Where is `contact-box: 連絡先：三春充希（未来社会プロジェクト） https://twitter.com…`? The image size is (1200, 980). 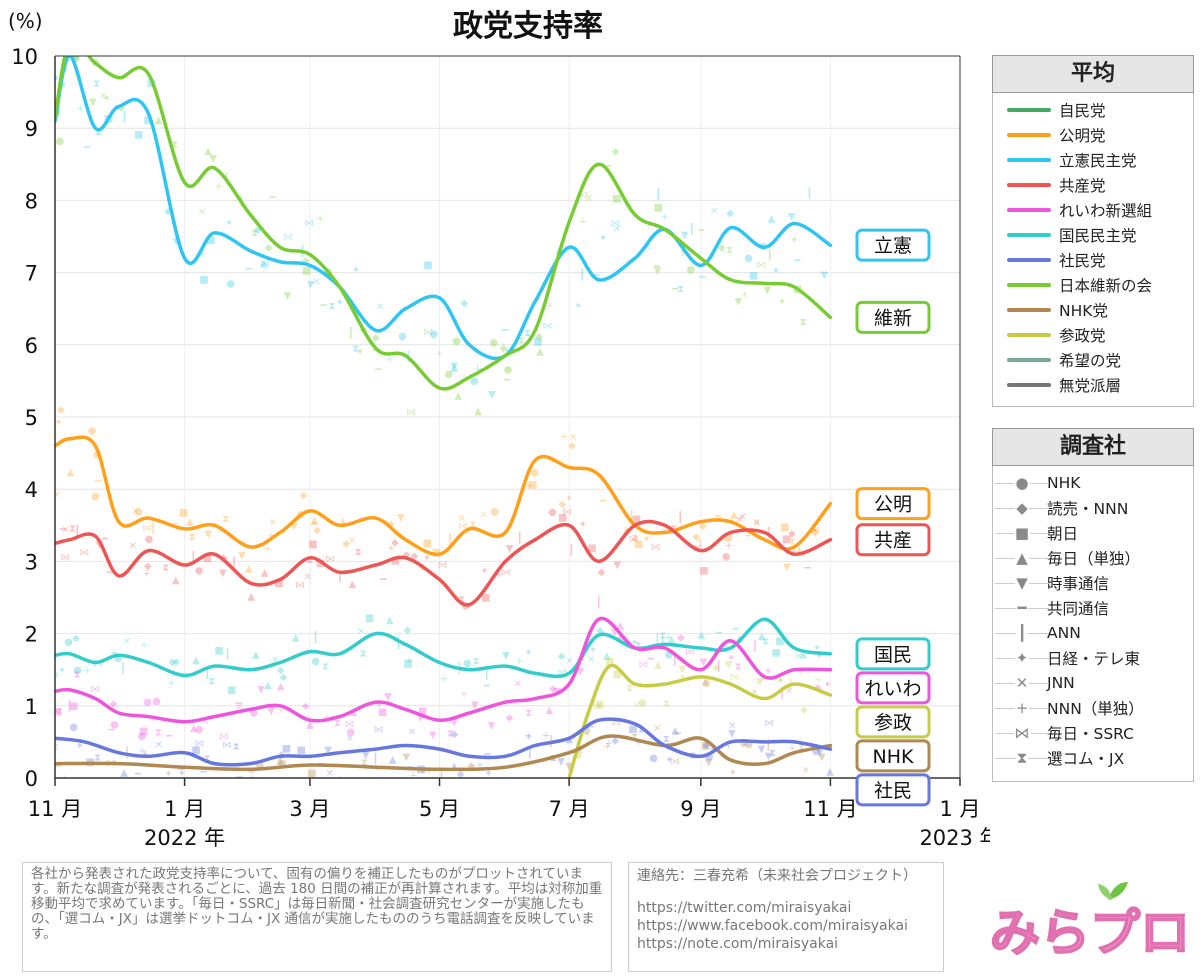
contact-box: 連絡先：三春充希（未来社会プロジェクト） https://twitter.com… is located at coordinates (786, 917).